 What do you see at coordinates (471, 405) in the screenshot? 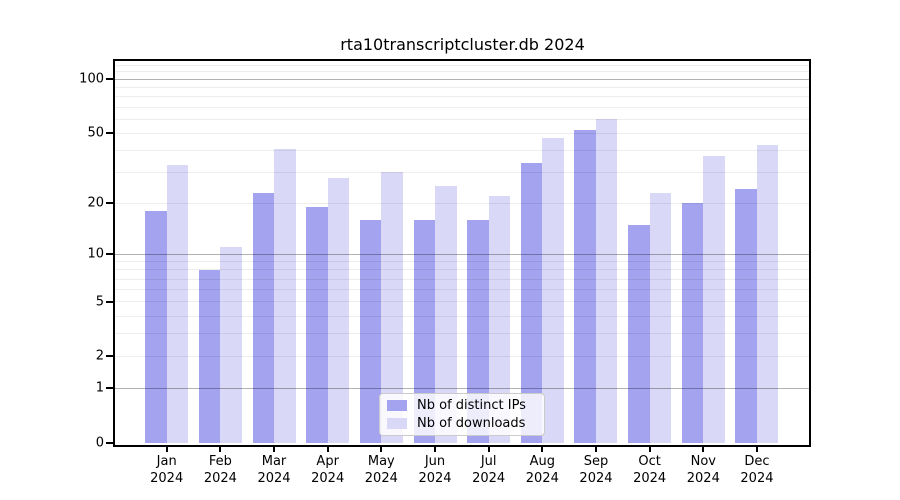
I see `legend-label-distinct-ips: Nb of distinct IPs` at bounding box center [471, 405].